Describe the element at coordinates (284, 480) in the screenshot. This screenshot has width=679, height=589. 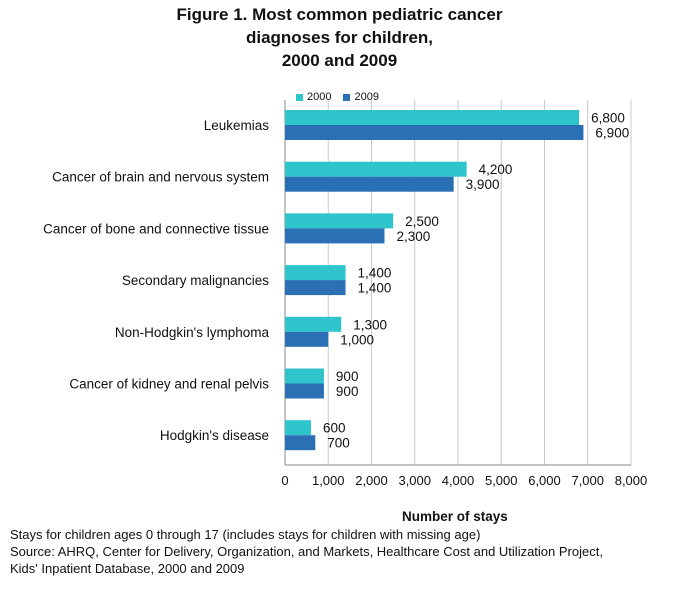
I see `x-tick-label: 0` at that location.